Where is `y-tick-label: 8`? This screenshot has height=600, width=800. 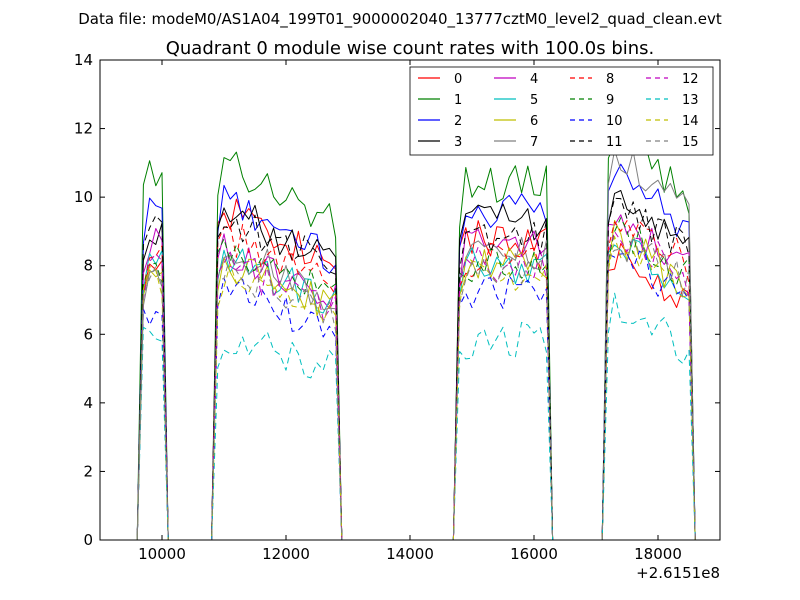
y-tick-label: 8 is located at coordinates (88, 266).